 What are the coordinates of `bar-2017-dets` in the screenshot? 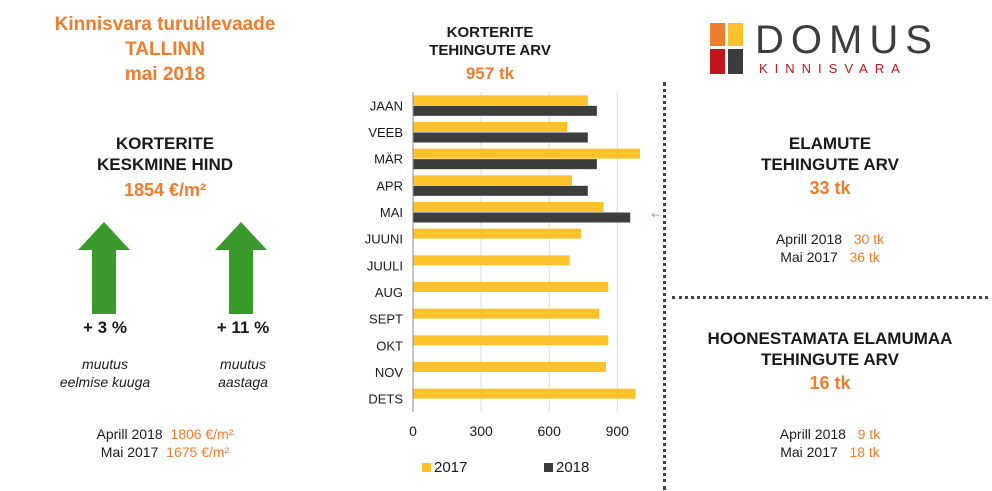 It's located at (524, 393).